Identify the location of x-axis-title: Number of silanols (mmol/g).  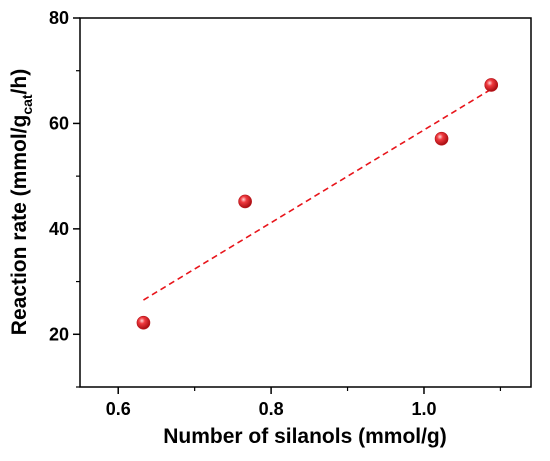
(305, 436).